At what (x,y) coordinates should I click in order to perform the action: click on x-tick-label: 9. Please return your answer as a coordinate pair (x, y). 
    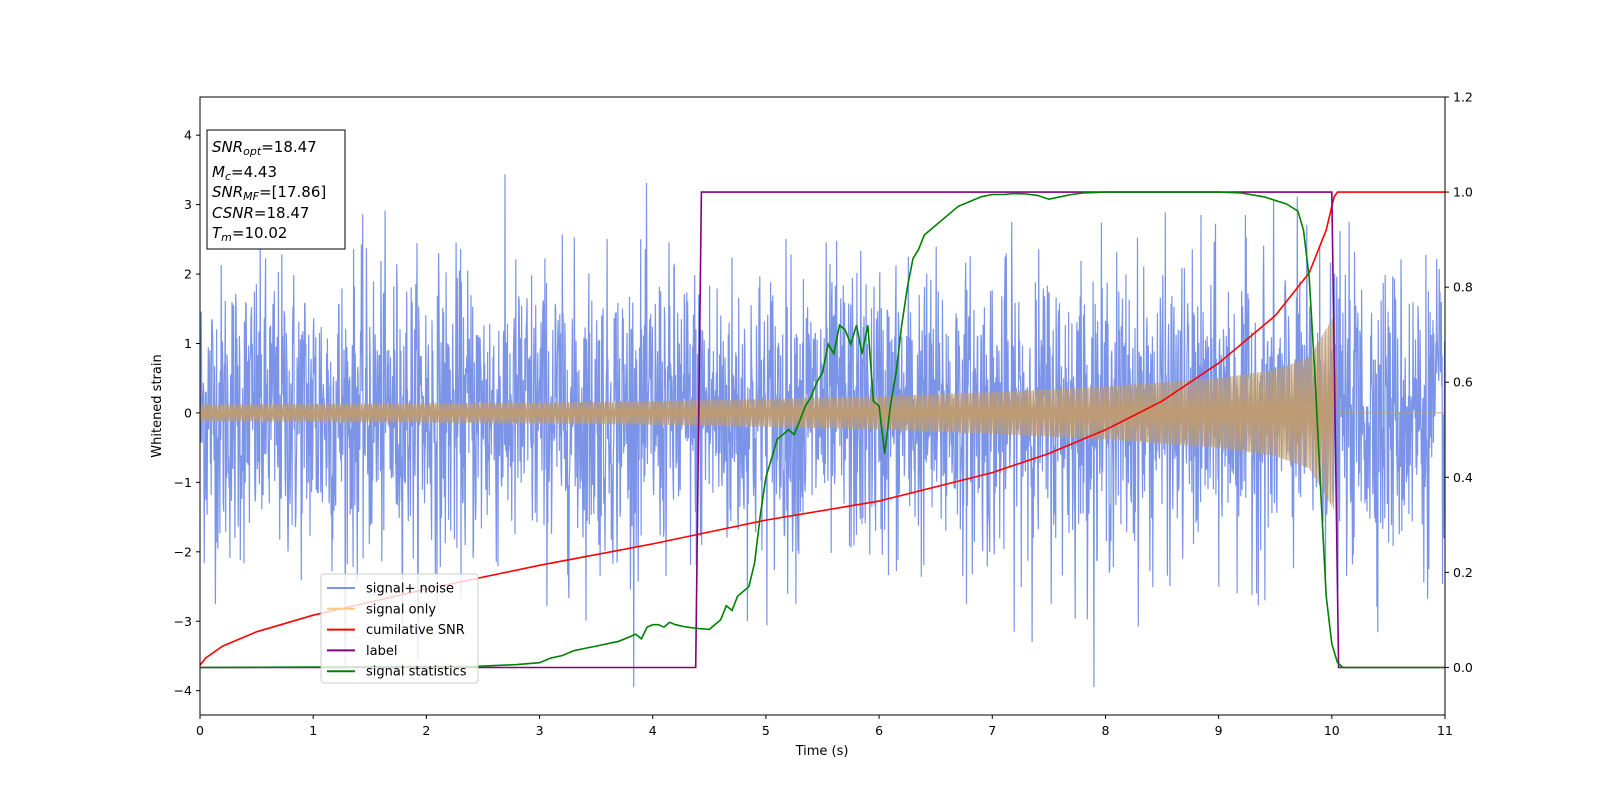
    Looking at the image, I should click on (1219, 730).